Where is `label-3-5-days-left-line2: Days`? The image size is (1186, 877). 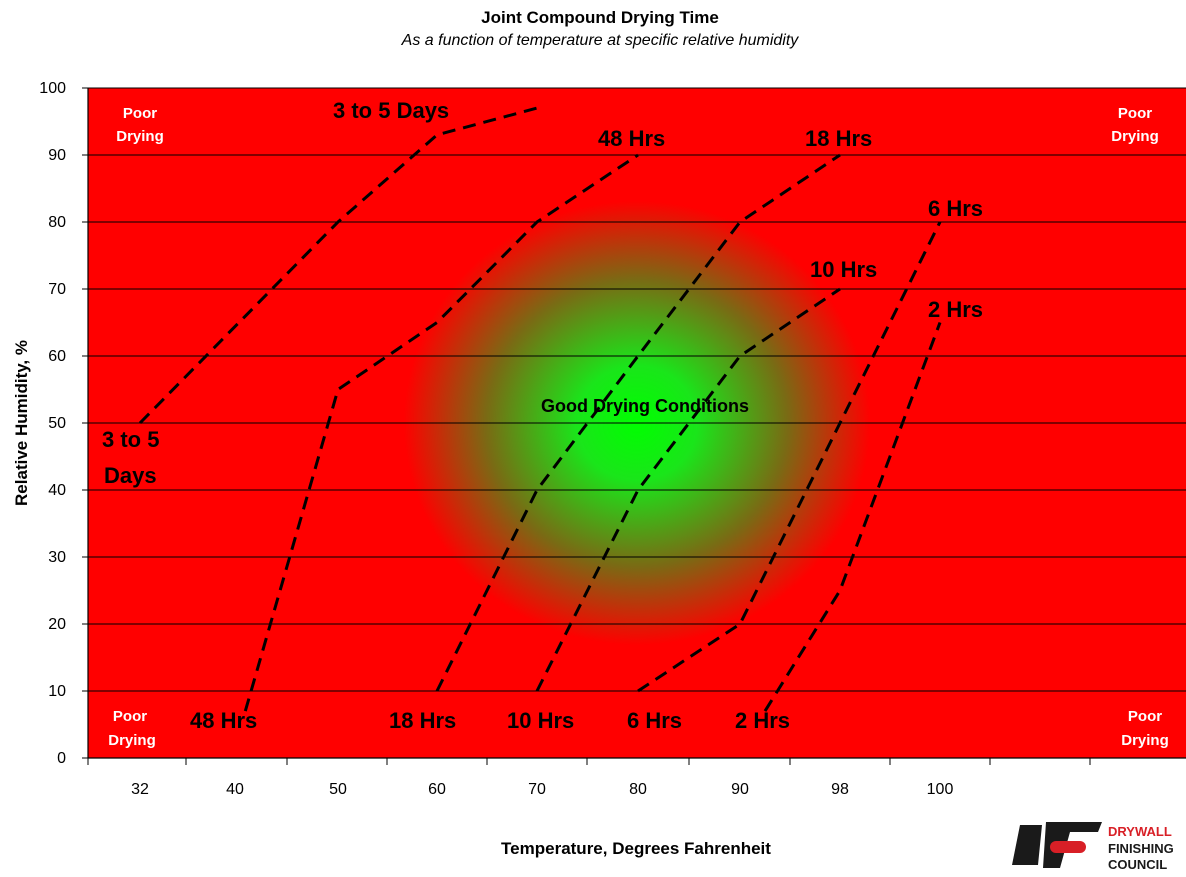
label-3-5-days-left-line2: Days is located at coordinates (130, 475).